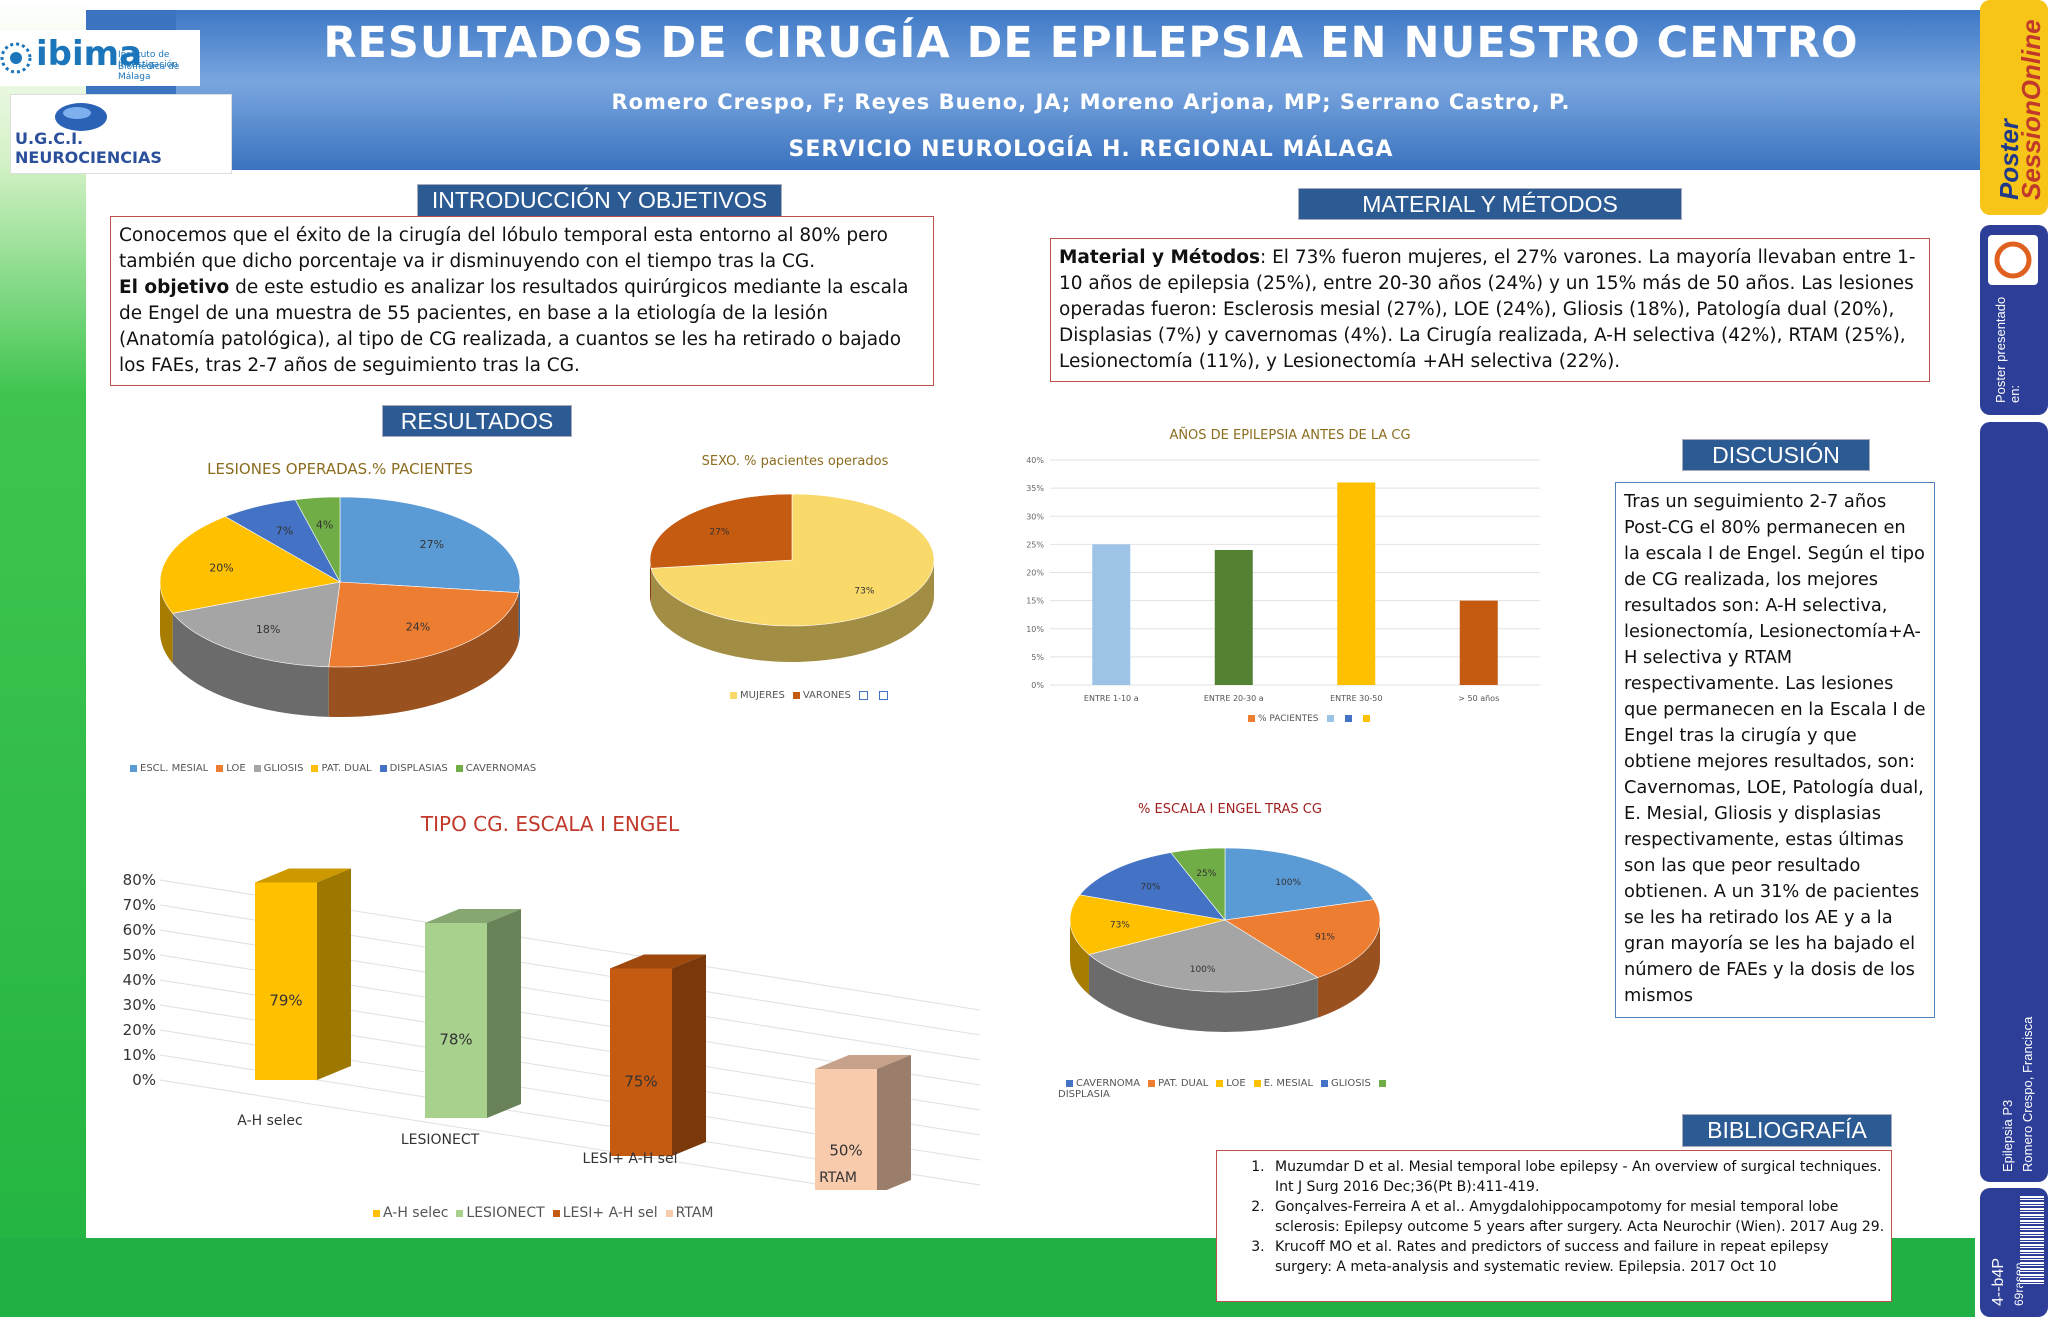 Image resolution: width=2048 pixels, height=1317 pixels. I want to click on society-logo-icon, so click(2013, 260).